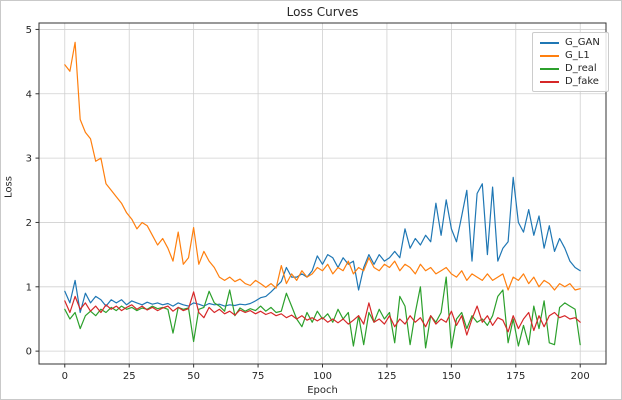 This screenshot has width=622, height=400. What do you see at coordinates (386, 376) in the screenshot?
I see `x-tick-label: 125` at bounding box center [386, 376].